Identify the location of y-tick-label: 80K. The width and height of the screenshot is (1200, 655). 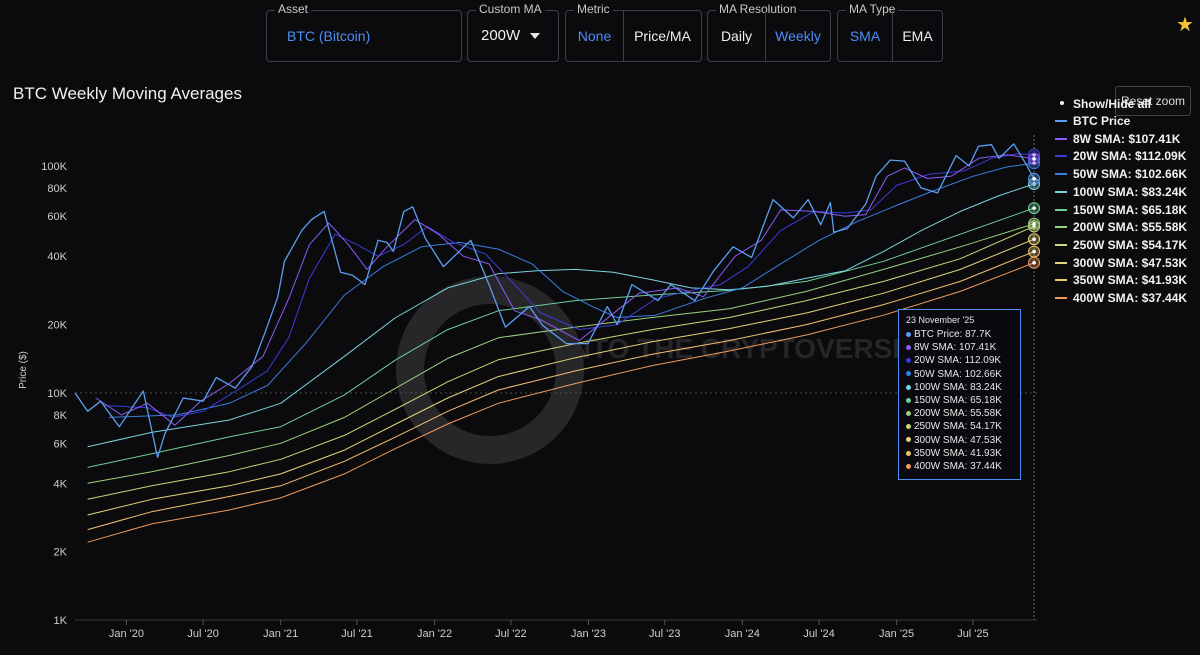
(57, 189).